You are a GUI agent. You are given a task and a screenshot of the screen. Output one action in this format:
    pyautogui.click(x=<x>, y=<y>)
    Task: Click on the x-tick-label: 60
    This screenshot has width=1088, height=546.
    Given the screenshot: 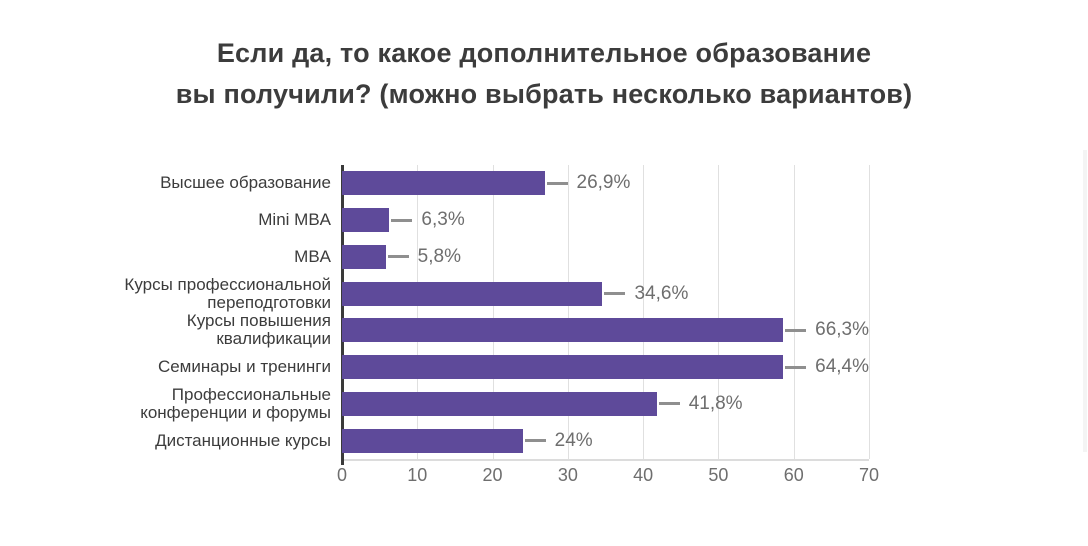 What is the action you would take?
    pyautogui.click(x=793, y=475)
    